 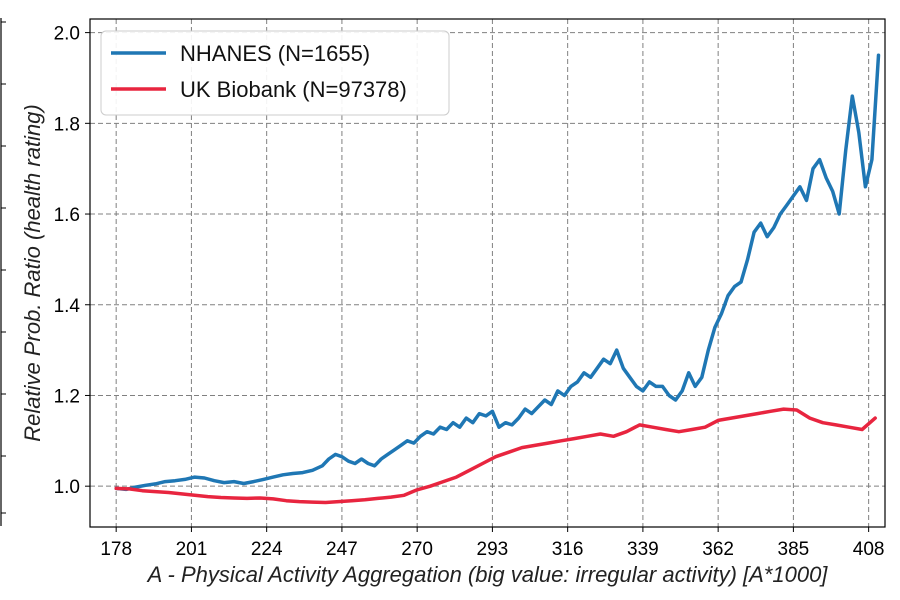 What do you see at coordinates (267, 549) in the screenshot?
I see `x-tick-label: 224` at bounding box center [267, 549].